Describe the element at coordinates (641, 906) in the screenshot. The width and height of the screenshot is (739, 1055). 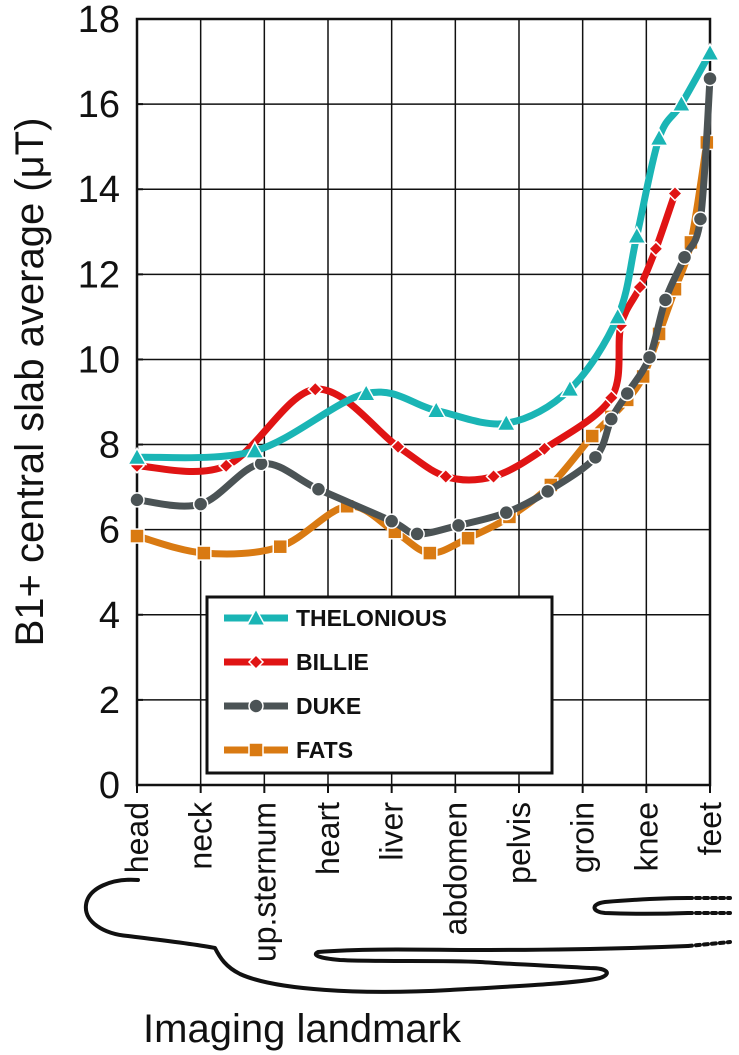
I see `leg-outline` at that location.